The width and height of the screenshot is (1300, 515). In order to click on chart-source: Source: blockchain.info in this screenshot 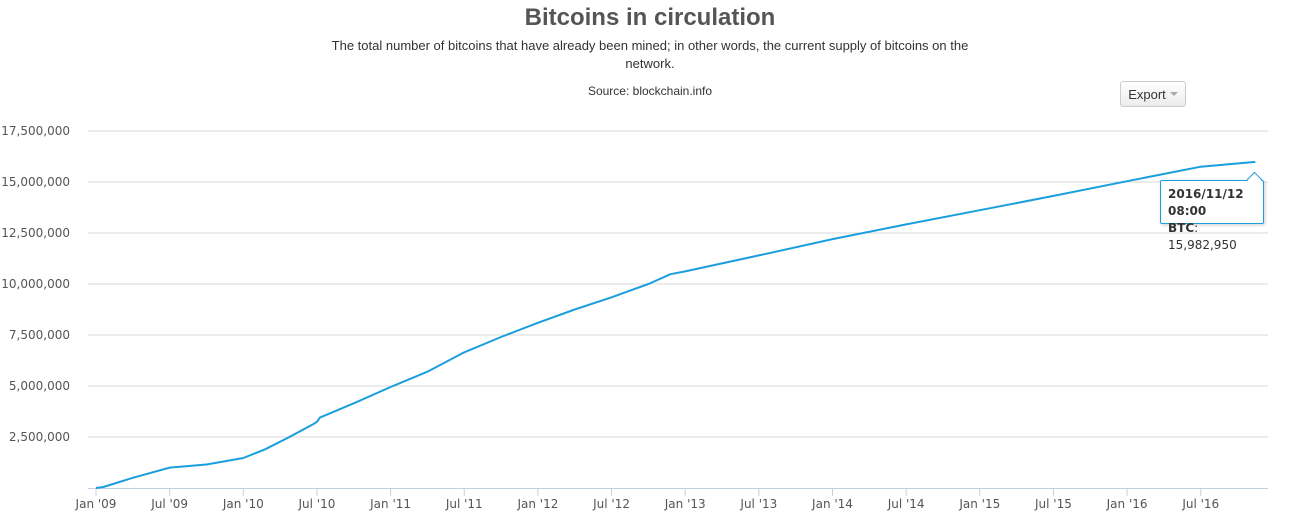, I will do `click(650, 91)`.